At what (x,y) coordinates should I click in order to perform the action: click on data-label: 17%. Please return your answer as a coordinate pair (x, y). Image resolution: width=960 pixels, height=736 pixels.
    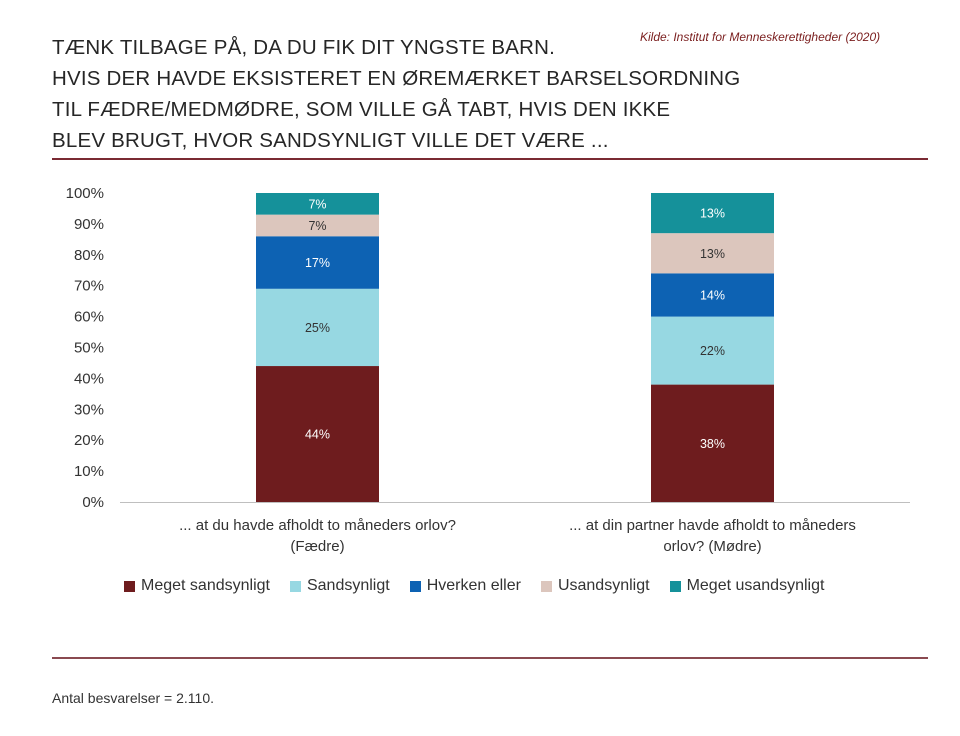
    Looking at the image, I should click on (317, 263).